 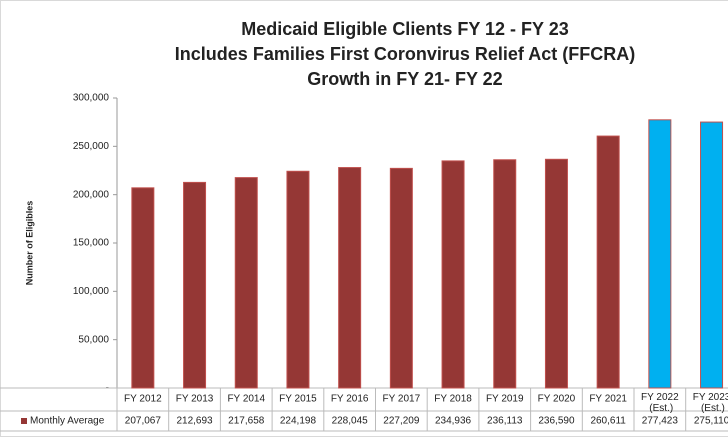 What do you see at coordinates (350, 421) in the screenshot?
I see `data-label: 228,045` at bounding box center [350, 421].